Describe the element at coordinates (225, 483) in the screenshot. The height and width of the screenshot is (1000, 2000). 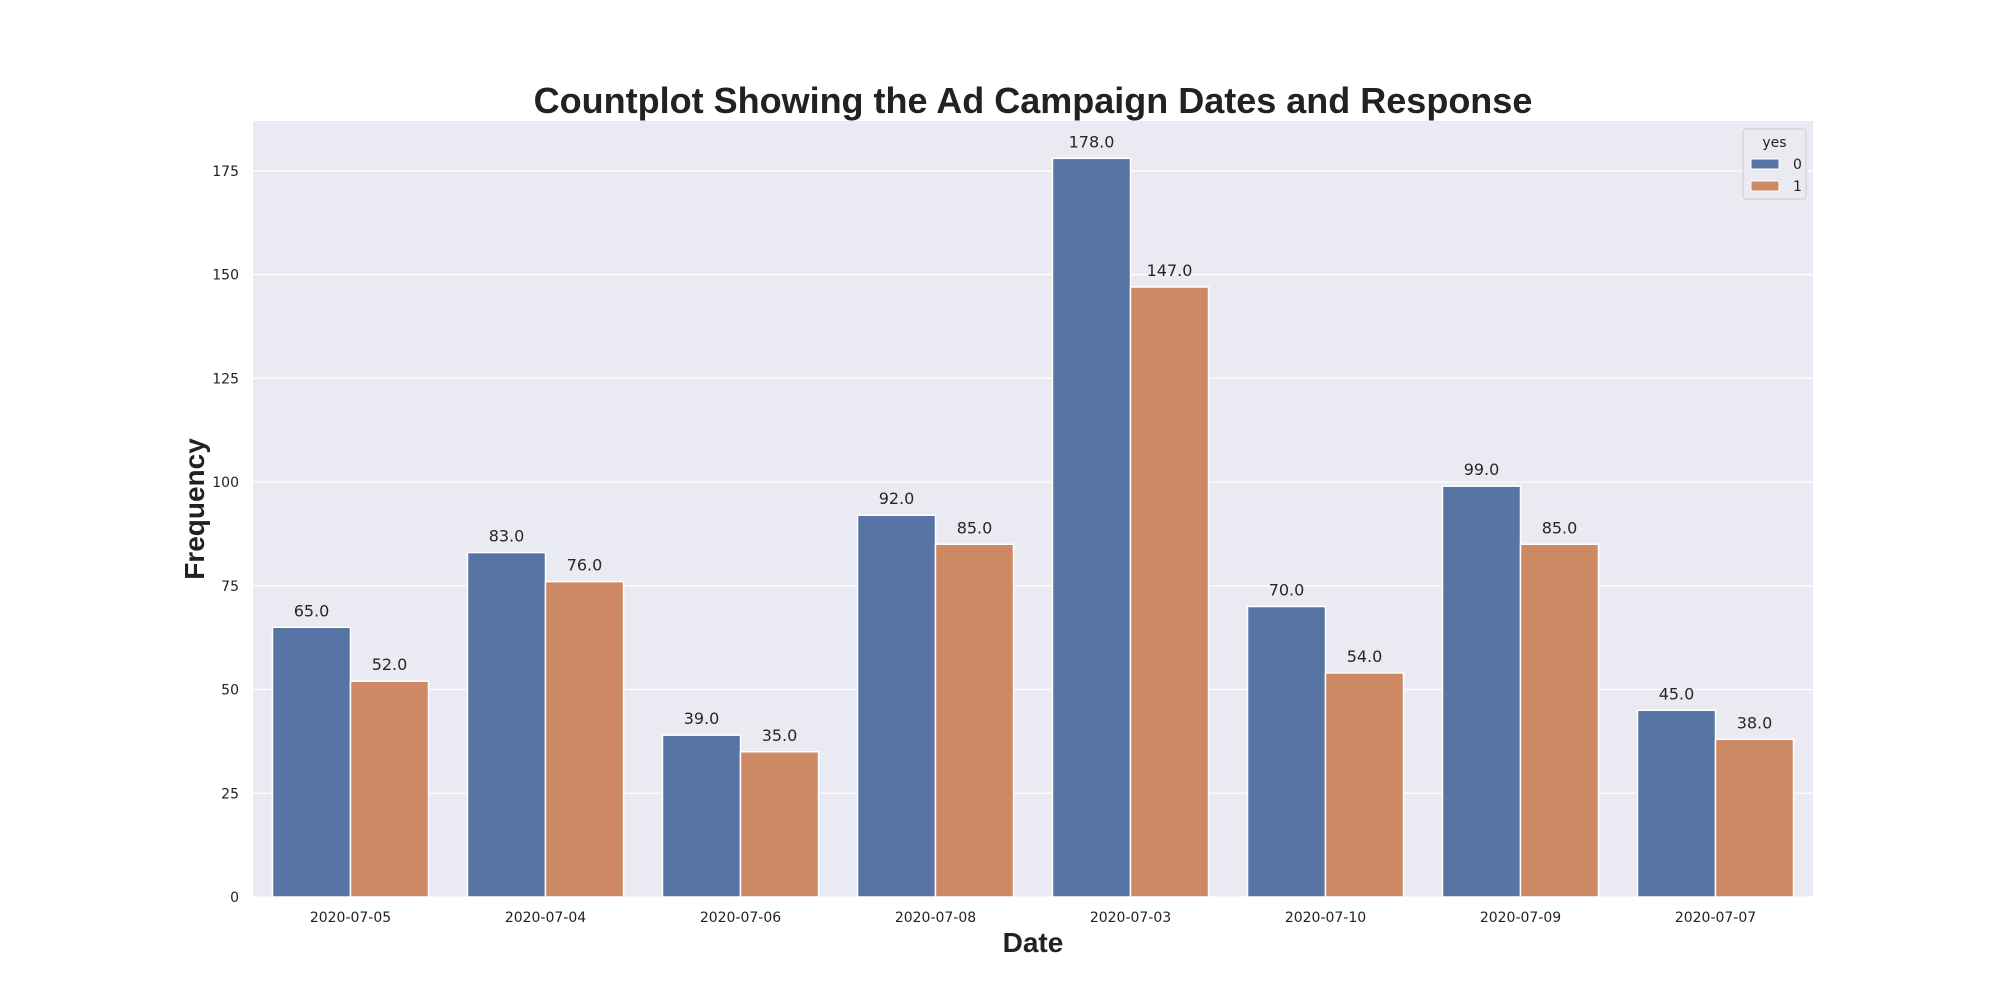
I see `y-tick-label: 100` at that location.